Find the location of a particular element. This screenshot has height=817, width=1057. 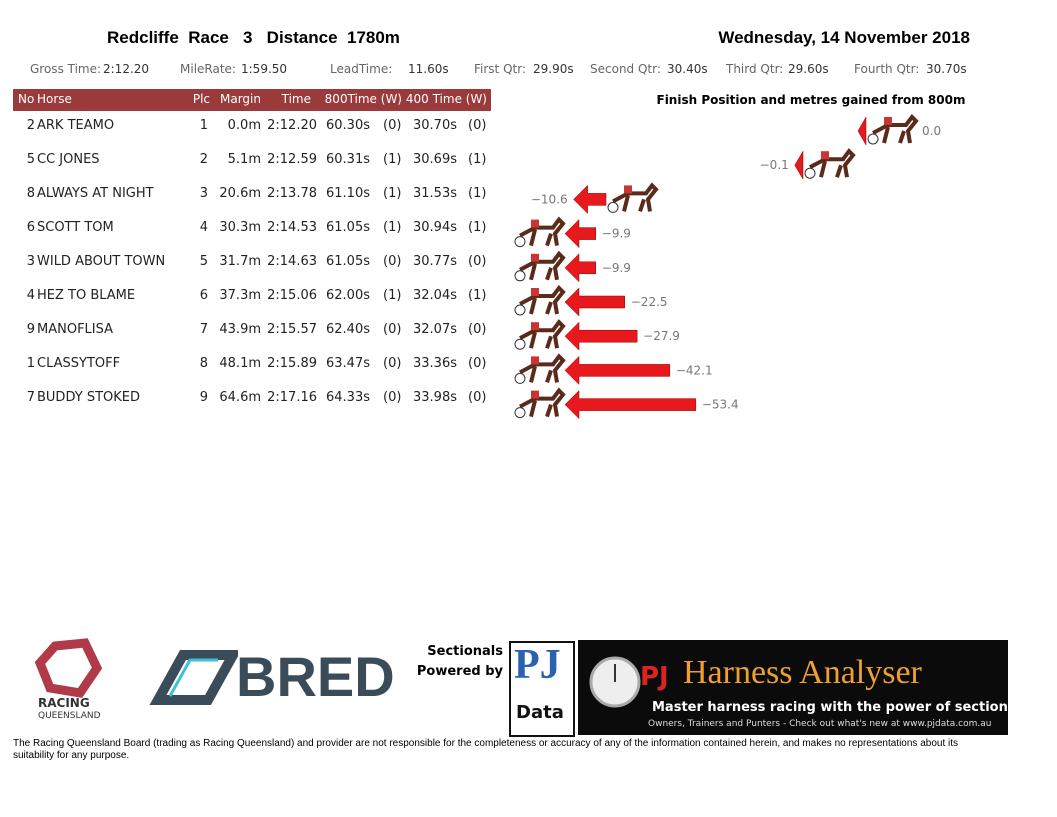

stopwatch is located at coordinates (615, 682).